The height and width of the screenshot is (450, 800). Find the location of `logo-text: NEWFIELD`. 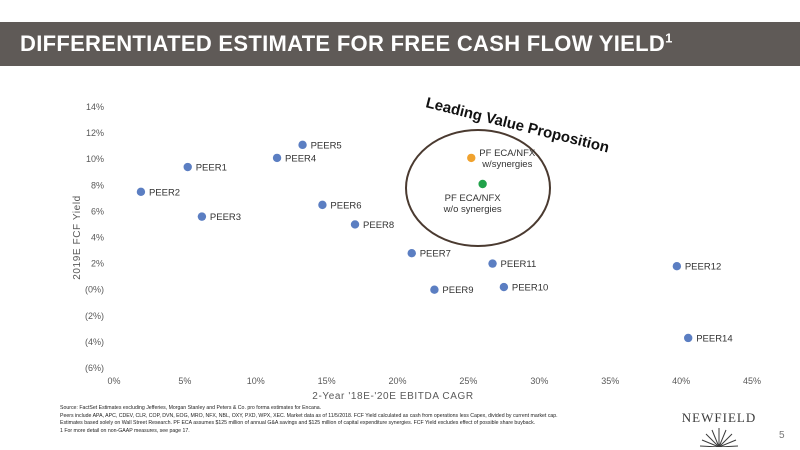

logo-text: NEWFIELD is located at coordinates (719, 417).